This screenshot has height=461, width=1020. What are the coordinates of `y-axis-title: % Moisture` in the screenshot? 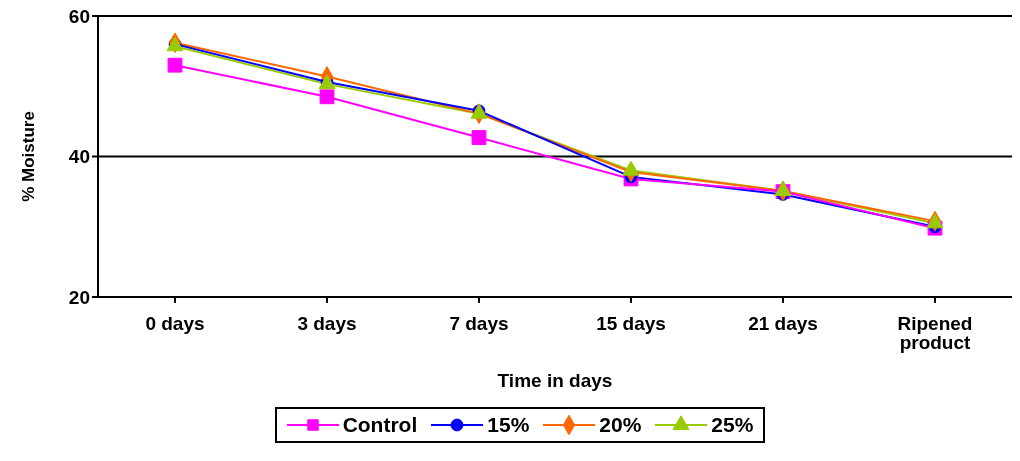 It's located at (29, 156).